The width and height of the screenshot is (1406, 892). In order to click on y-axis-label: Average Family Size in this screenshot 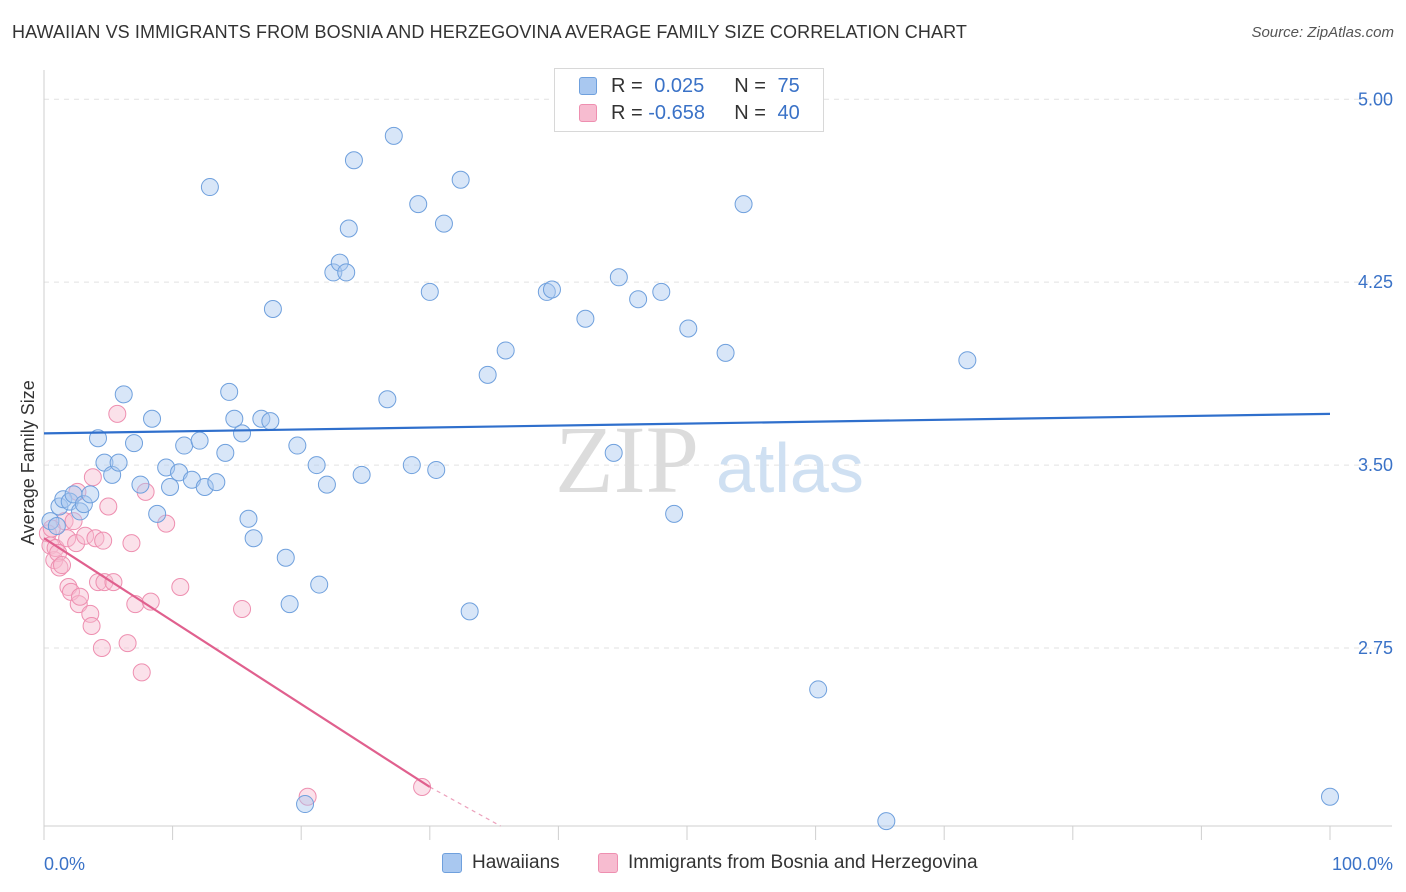, I will do `click(28, 462)`.